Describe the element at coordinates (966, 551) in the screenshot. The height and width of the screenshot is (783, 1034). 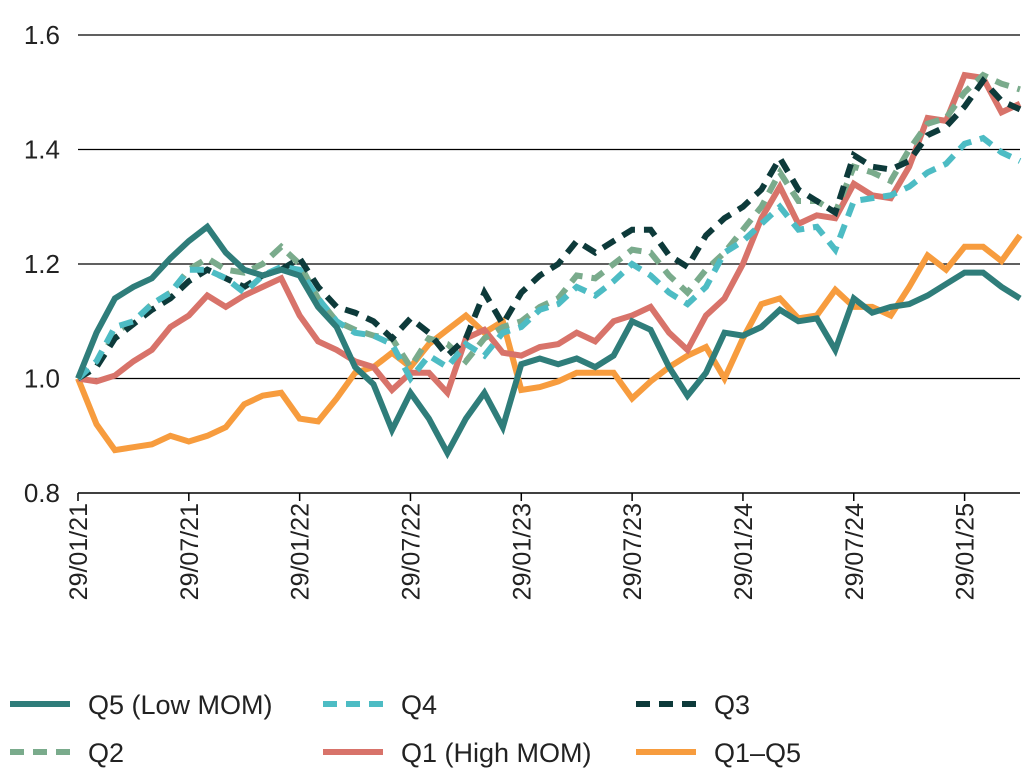
I see `x-tick-label: 29/01/25` at that location.